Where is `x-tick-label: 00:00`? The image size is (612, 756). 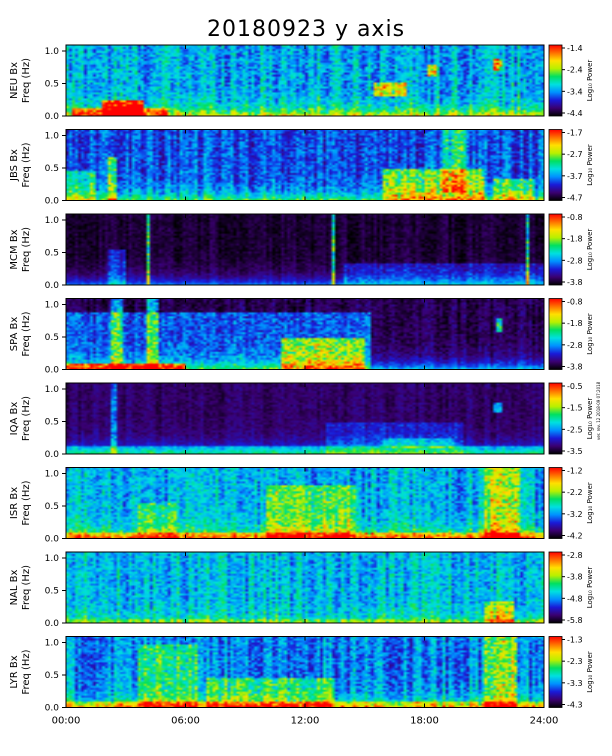
x-tick-label: 00:00 is located at coordinates (66, 721).